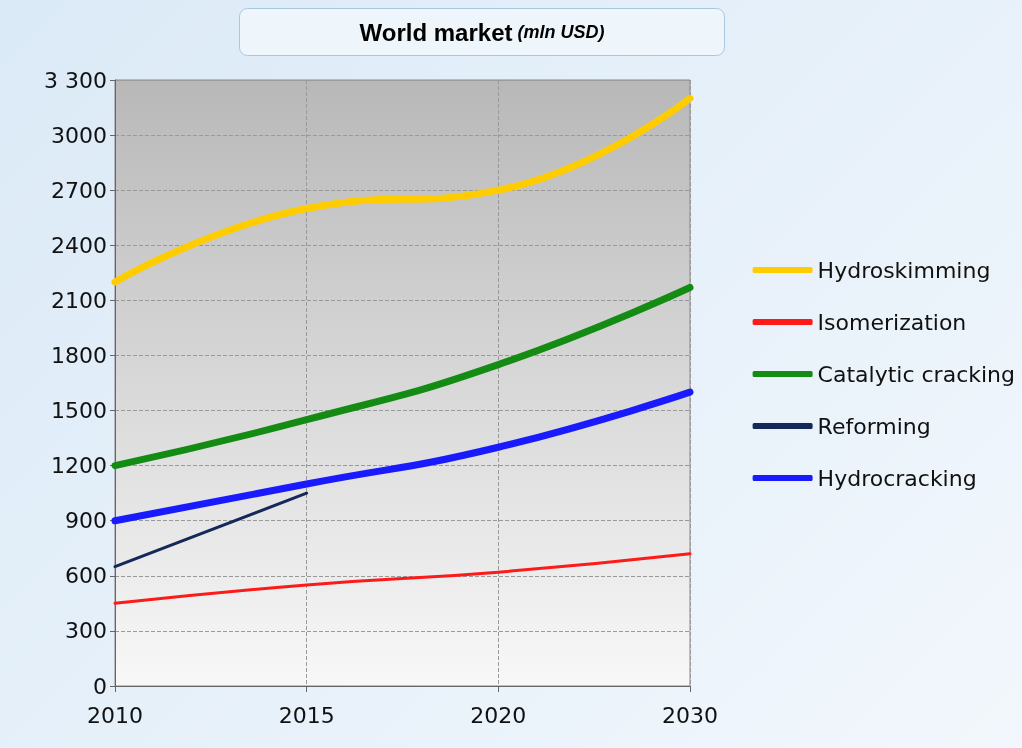  What do you see at coordinates (79, 466) in the screenshot?
I see `y-tick-label: 1200` at bounding box center [79, 466].